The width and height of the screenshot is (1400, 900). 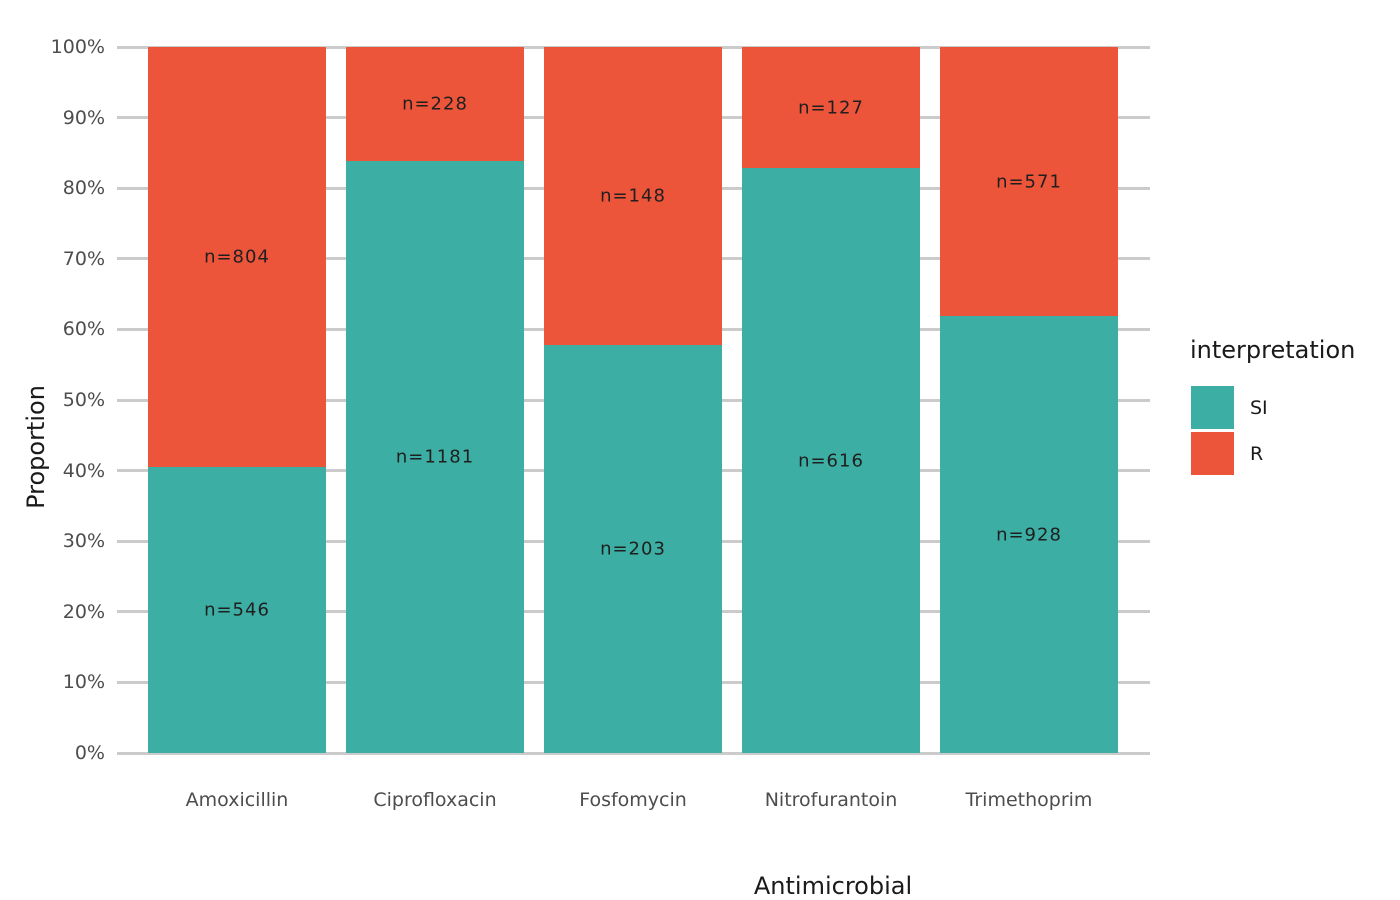 I want to click on x-tick-label-trimethoprim: Trimethoprim, so click(x=1029, y=800).